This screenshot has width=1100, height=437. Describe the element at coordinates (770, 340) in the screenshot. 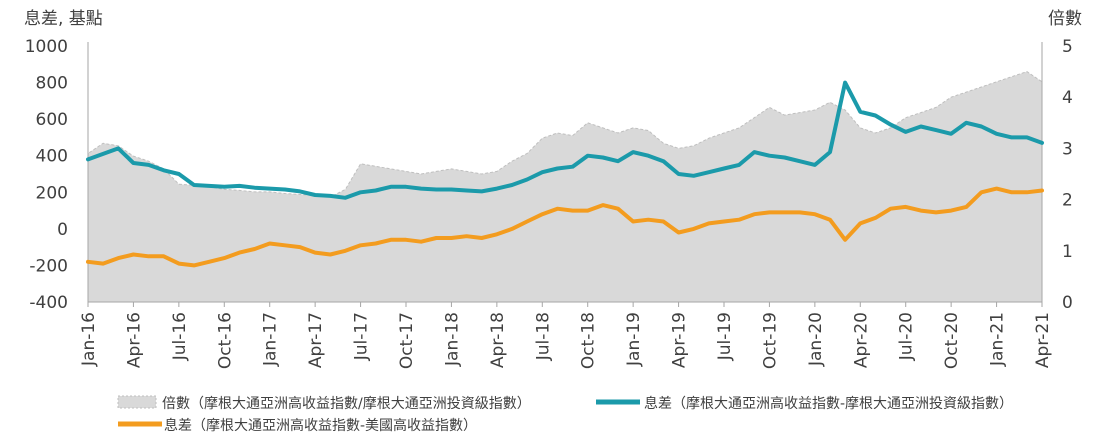

I see `x-tick-label: Oct-19` at that location.